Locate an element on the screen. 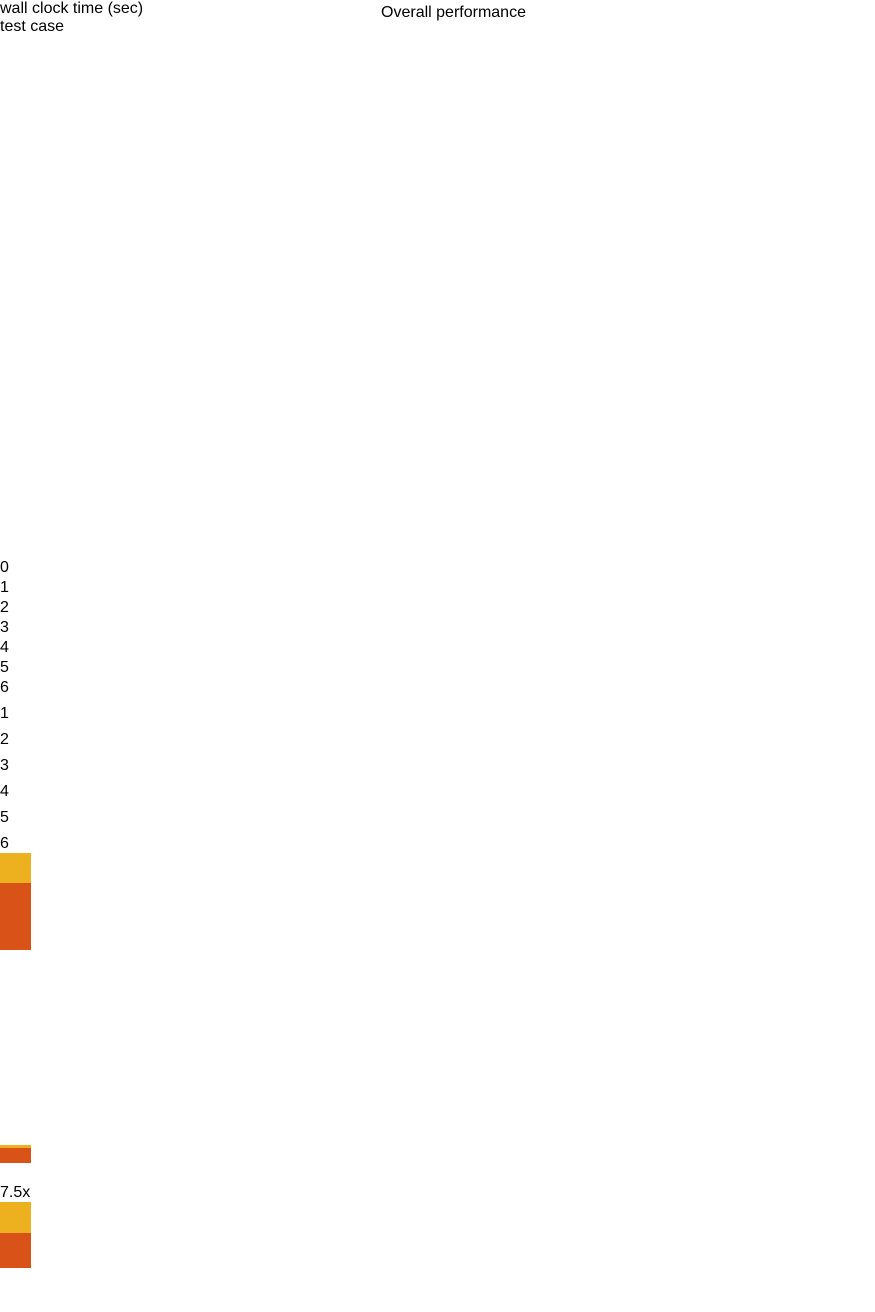  x-tick-label: 5 is located at coordinates (4, 817).